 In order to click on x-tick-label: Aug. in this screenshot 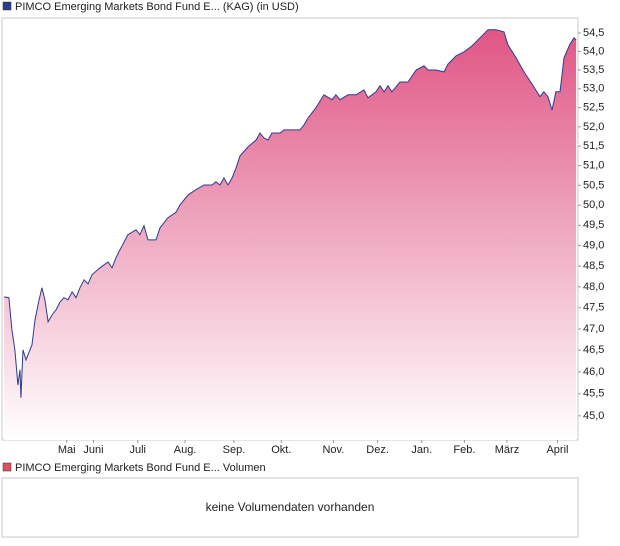, I will do `click(185, 450)`.